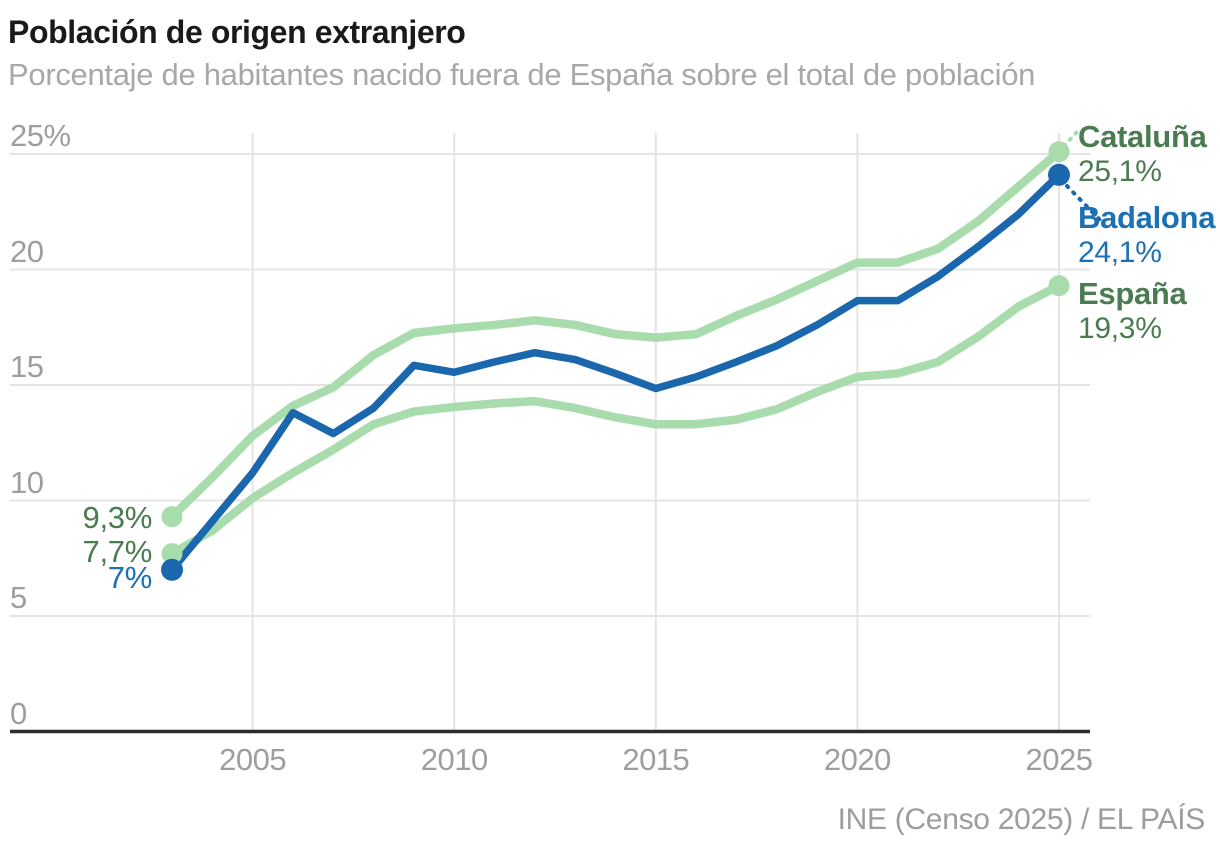  Describe the element at coordinates (27, 482) in the screenshot. I see `y-tick-label-10: 10` at that location.